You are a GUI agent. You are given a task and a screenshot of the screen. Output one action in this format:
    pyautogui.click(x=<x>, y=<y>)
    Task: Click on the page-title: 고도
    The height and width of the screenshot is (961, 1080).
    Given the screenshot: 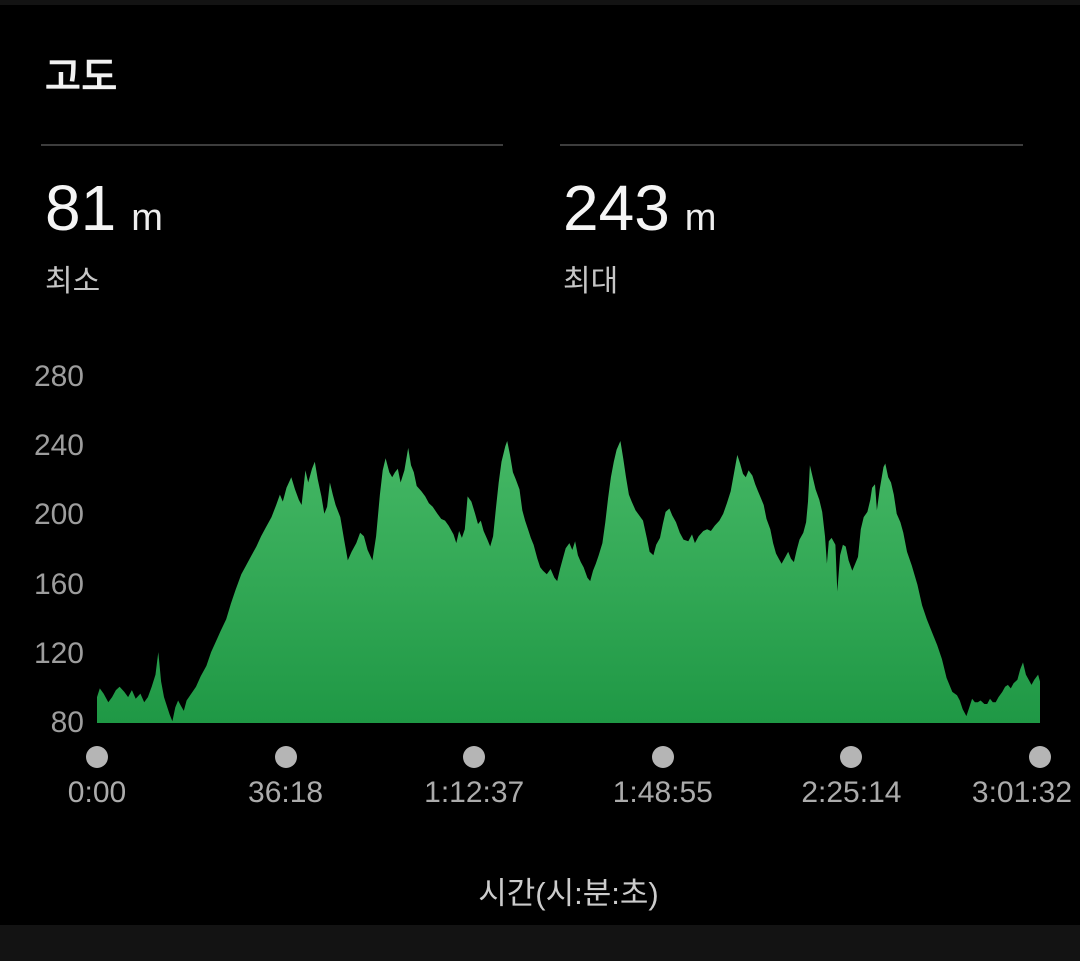 What is the action you would take?
    pyautogui.click(x=81, y=77)
    